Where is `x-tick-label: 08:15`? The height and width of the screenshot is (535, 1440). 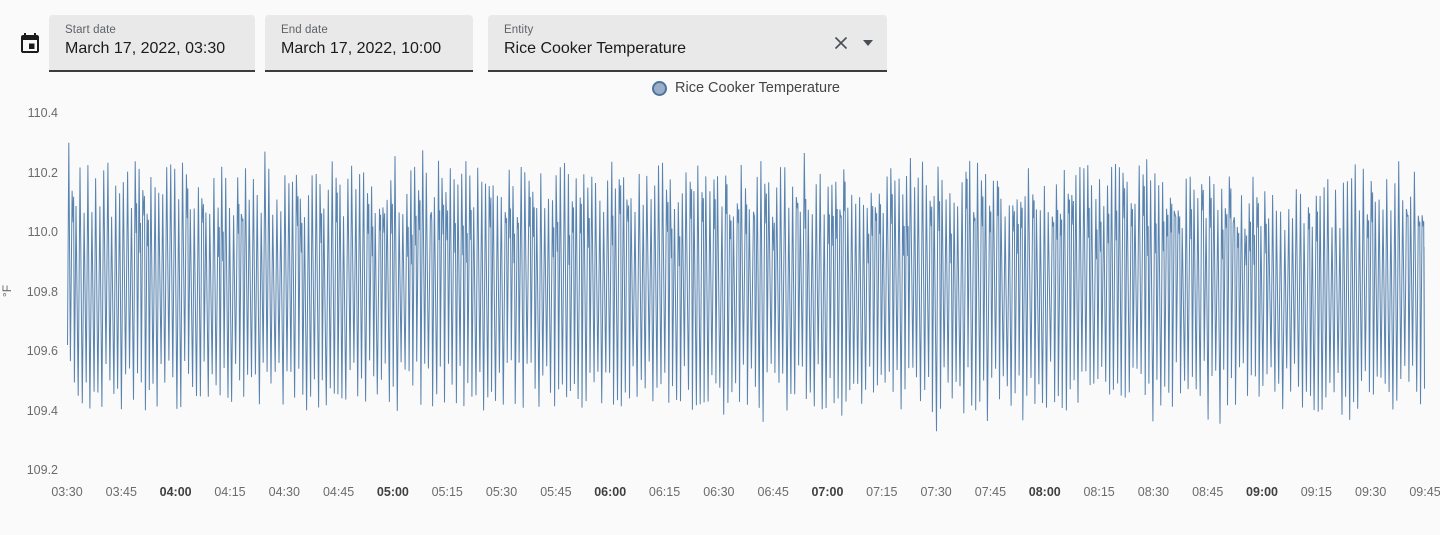 x-tick-label: 08:15 is located at coordinates (1099, 492).